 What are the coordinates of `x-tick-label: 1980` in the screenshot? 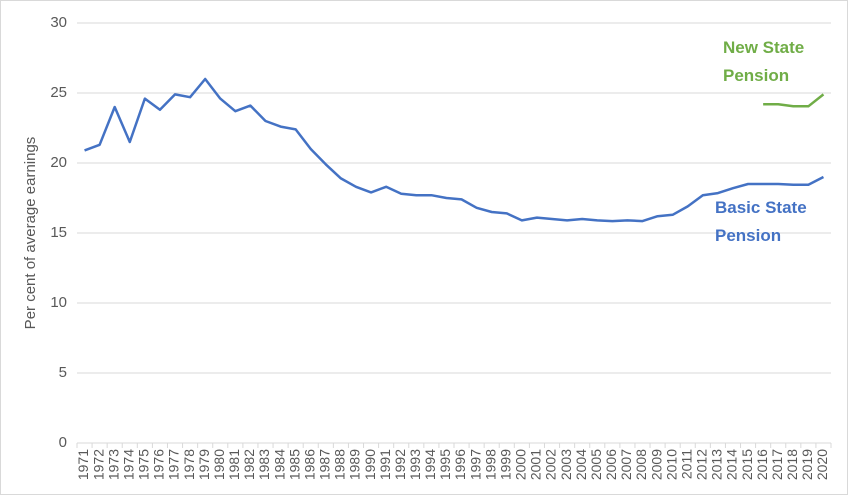 It's located at (219, 464).